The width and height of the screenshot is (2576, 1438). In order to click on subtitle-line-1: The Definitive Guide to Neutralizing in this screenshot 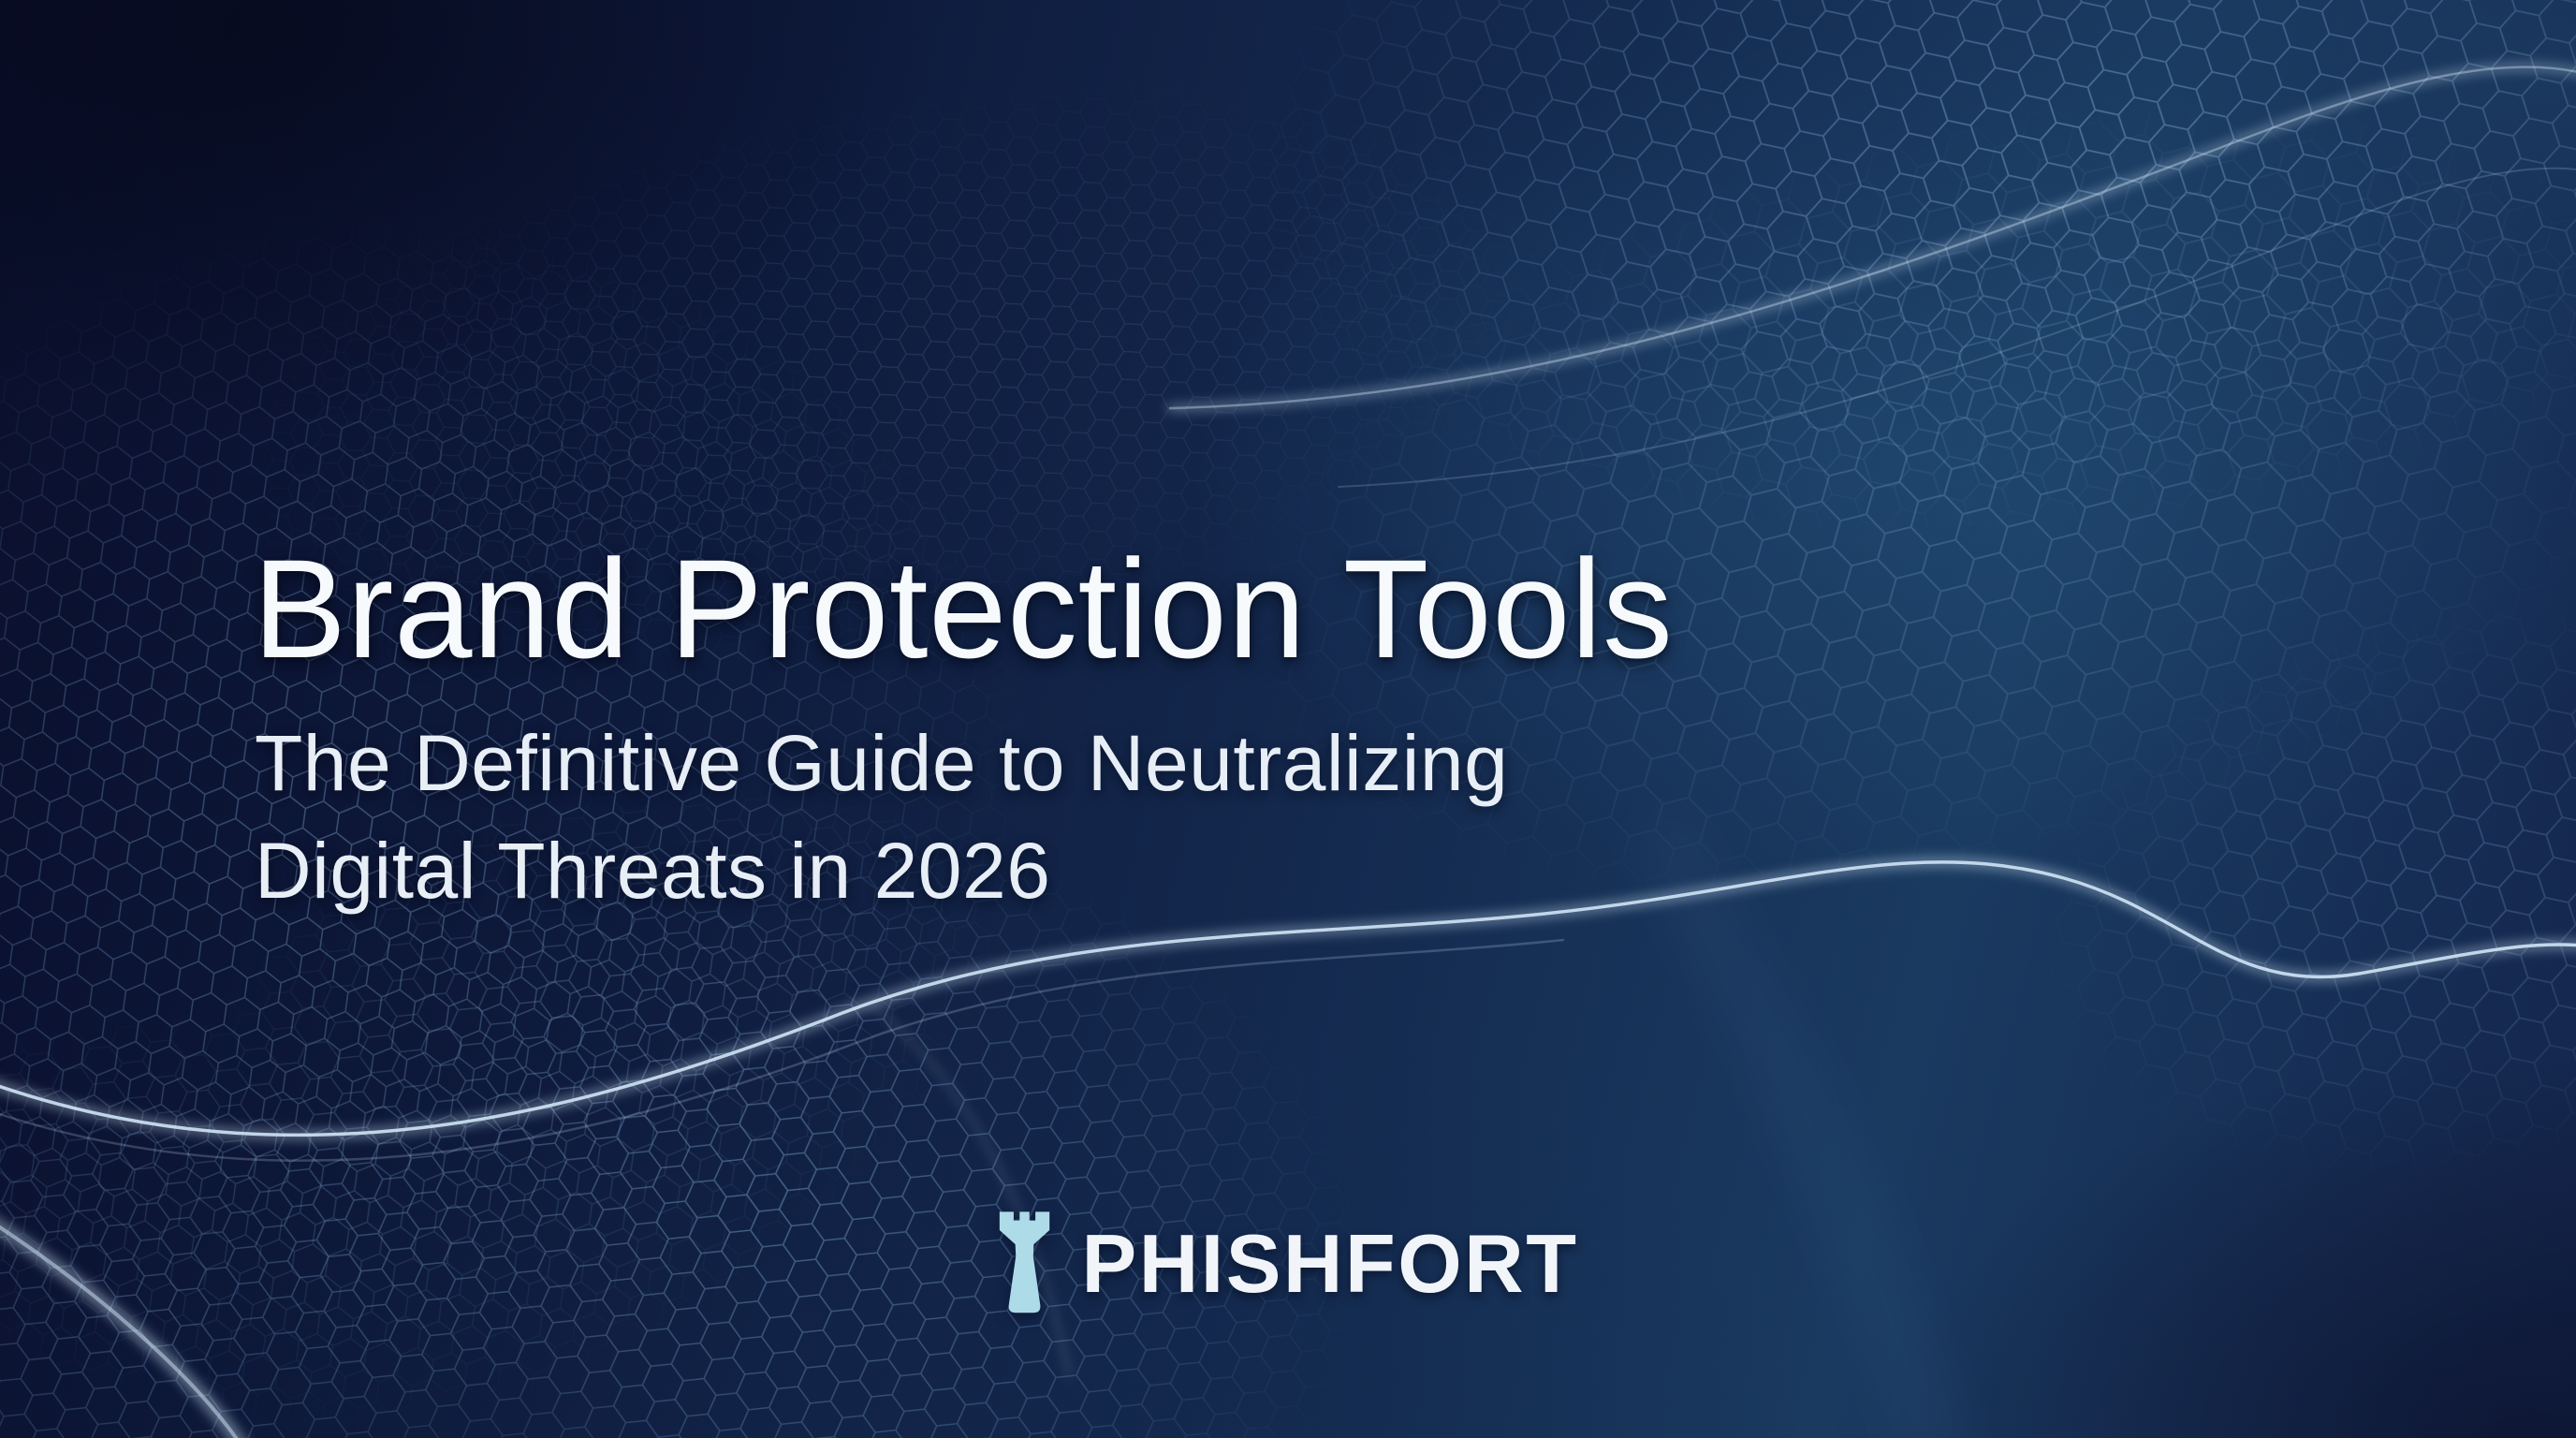, I will do `click(882, 763)`.